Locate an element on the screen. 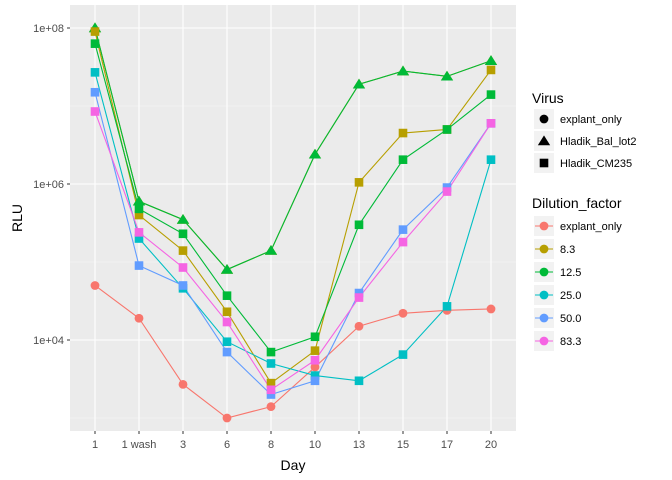  legend-shape-label: Hladik_CM235 is located at coordinates (596, 164).